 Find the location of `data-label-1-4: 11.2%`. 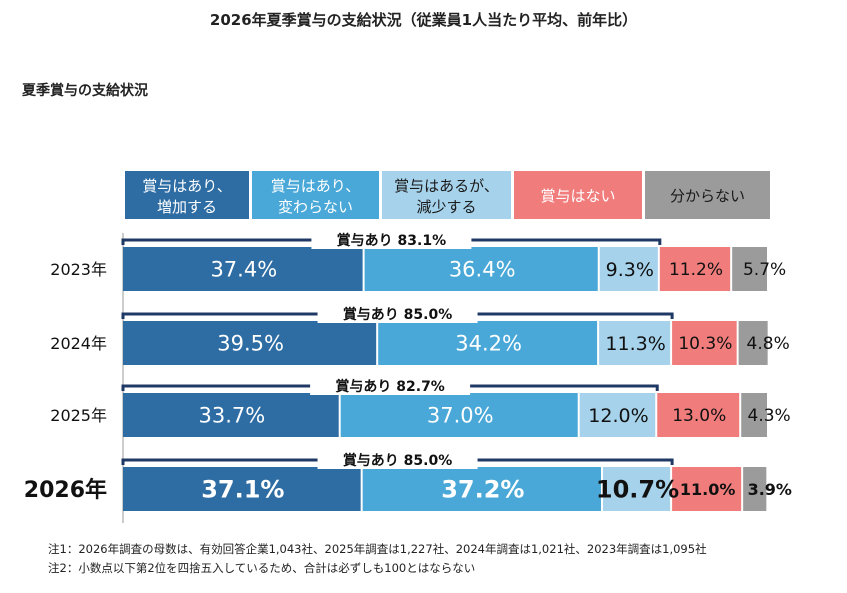

data-label-1-4: 11.2% is located at coordinates (696, 270).